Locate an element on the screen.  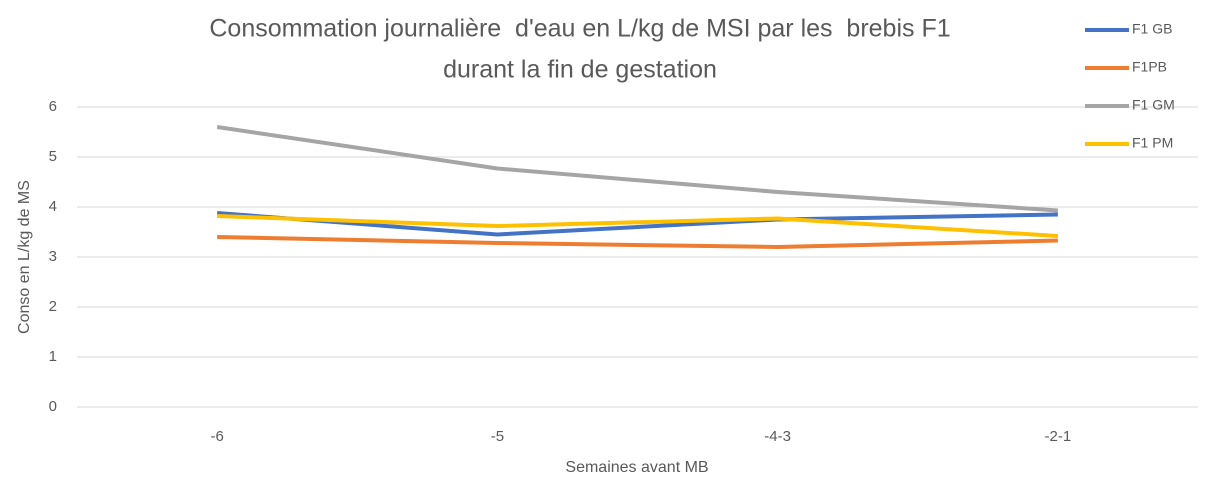
legend-label: F1PB is located at coordinates (1149, 67).